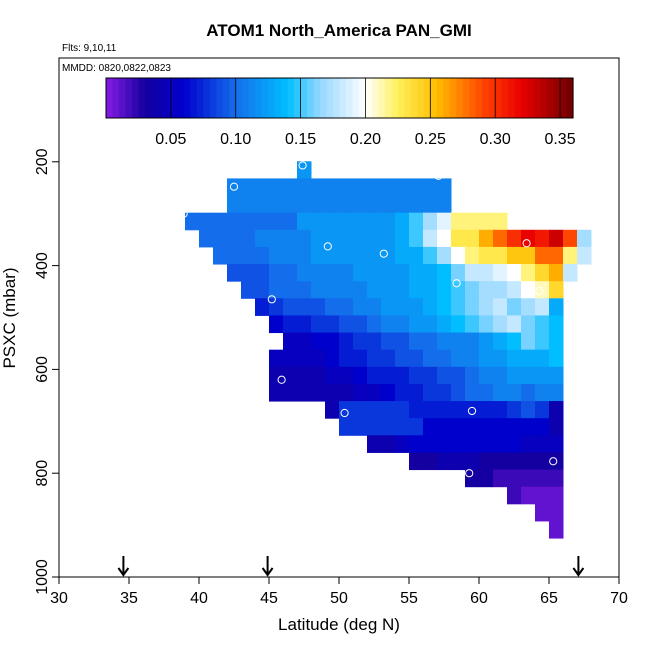 The image size is (650, 650). Describe the element at coordinates (351, 566) in the screenshot. I see `latitude-arrows` at that location.